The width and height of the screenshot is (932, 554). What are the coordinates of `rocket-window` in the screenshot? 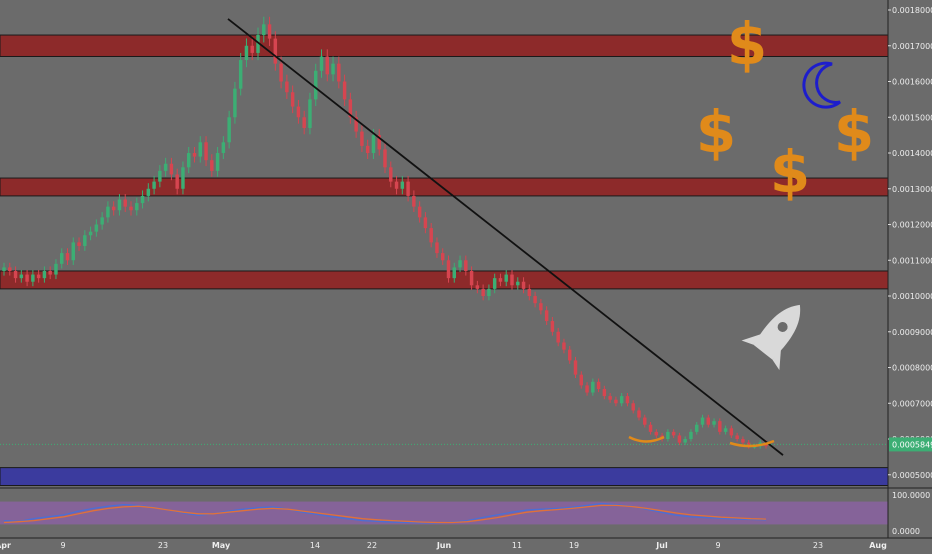 It's located at (782, 326).